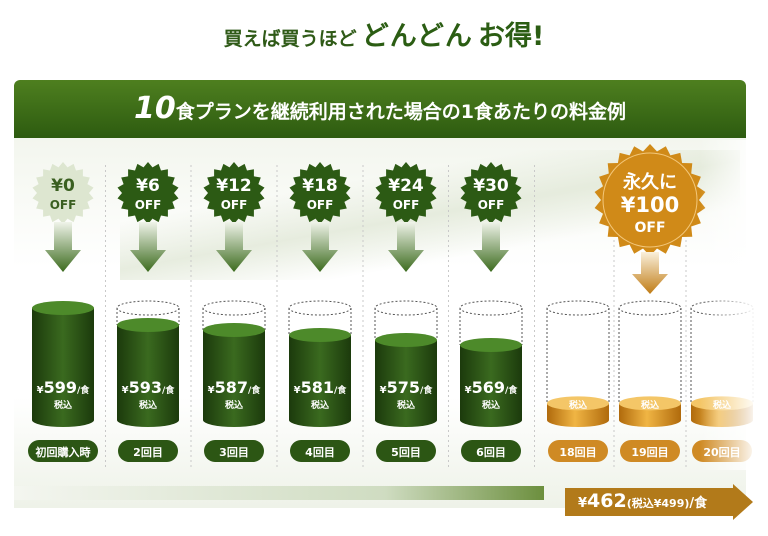  Describe the element at coordinates (279, 493) in the screenshot. I see `bottom-progress-bar` at that location.